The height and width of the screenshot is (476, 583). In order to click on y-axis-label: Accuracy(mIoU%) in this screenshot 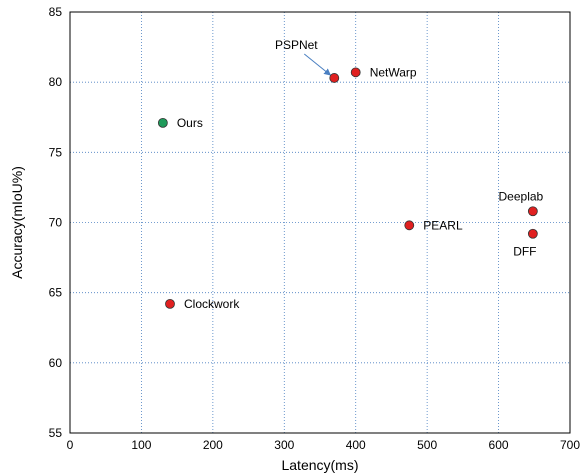, I will do `click(17, 222)`.